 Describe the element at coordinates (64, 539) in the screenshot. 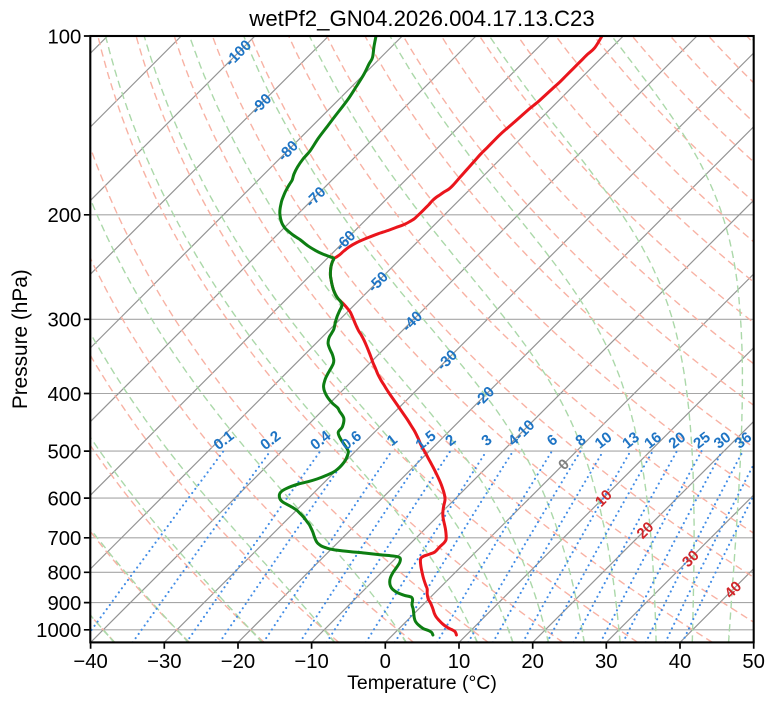

I see `svg-text: 700` at that location.